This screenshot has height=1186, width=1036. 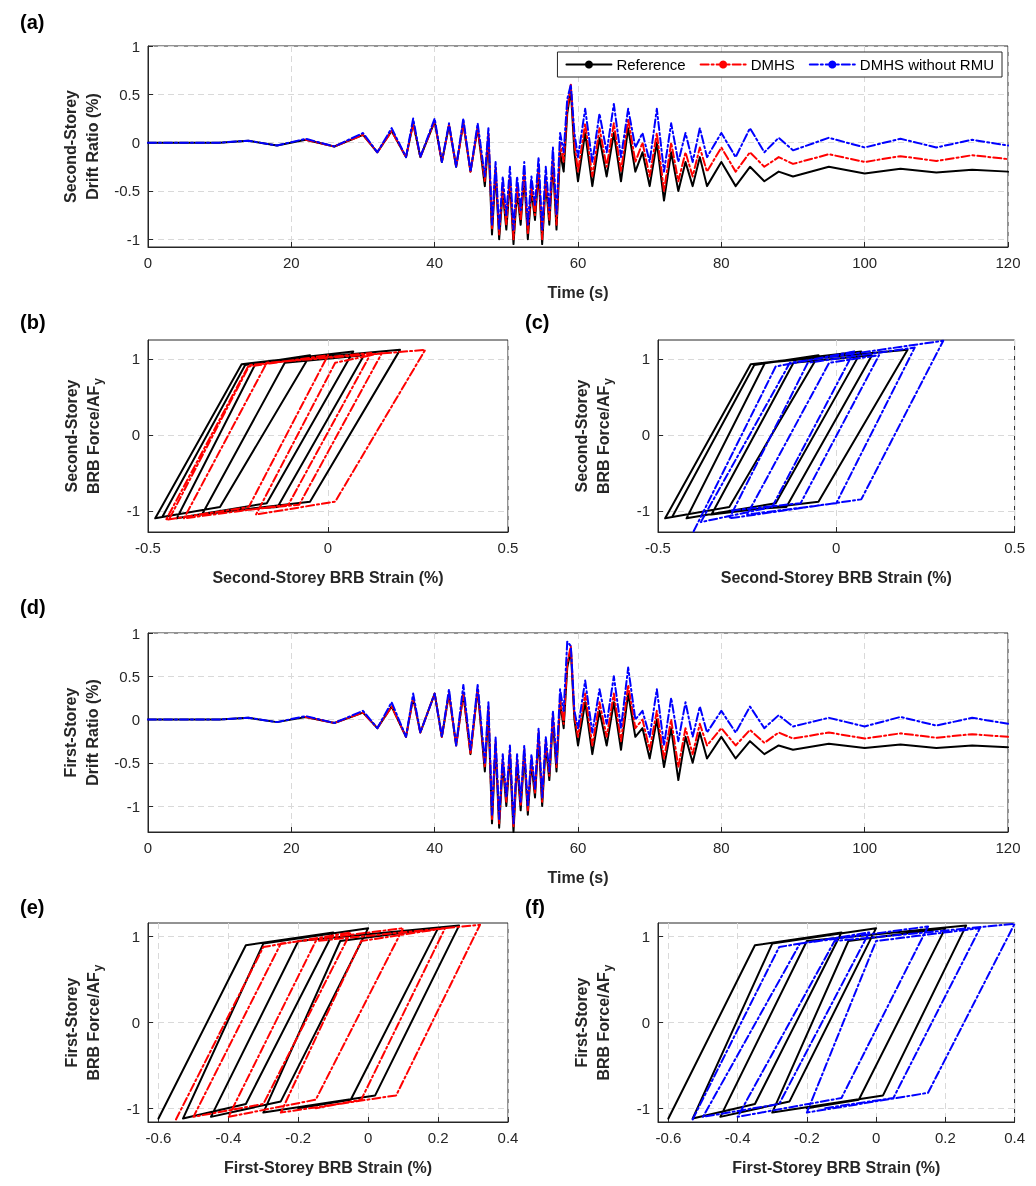 What do you see at coordinates (33, 322) in the screenshot?
I see `text: (b)` at bounding box center [33, 322].